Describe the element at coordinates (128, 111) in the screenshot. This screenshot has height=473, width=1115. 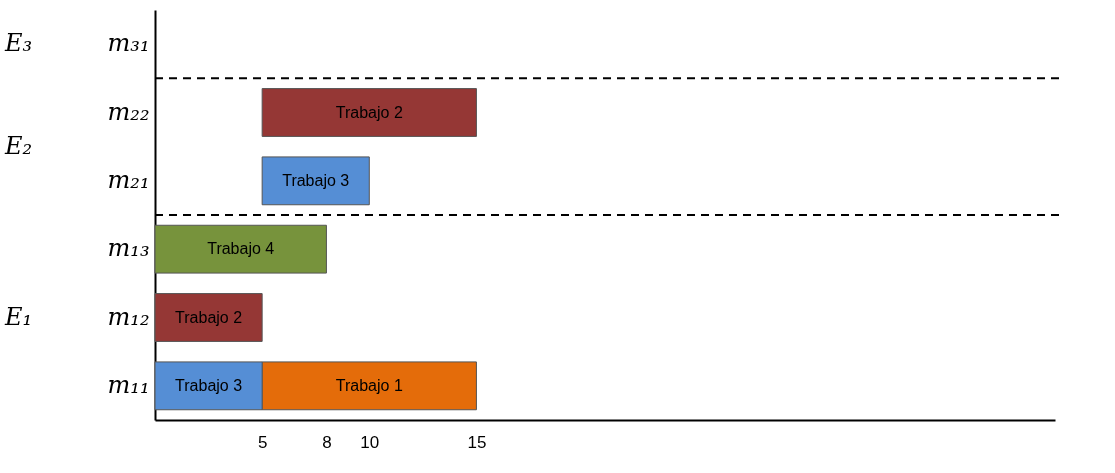
I see `y-tick-label: m₂₂` at that location.